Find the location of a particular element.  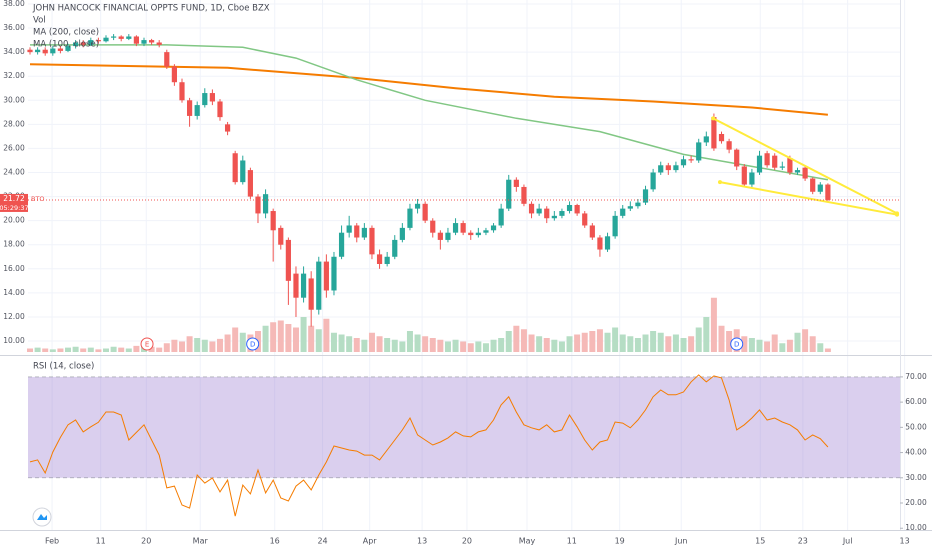

rsi-tick-label: 60.00 is located at coordinates (916, 401).